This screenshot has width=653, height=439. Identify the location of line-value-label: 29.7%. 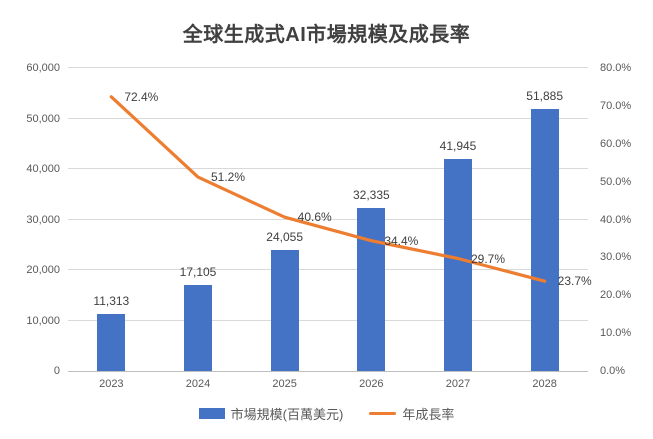
(488, 258).